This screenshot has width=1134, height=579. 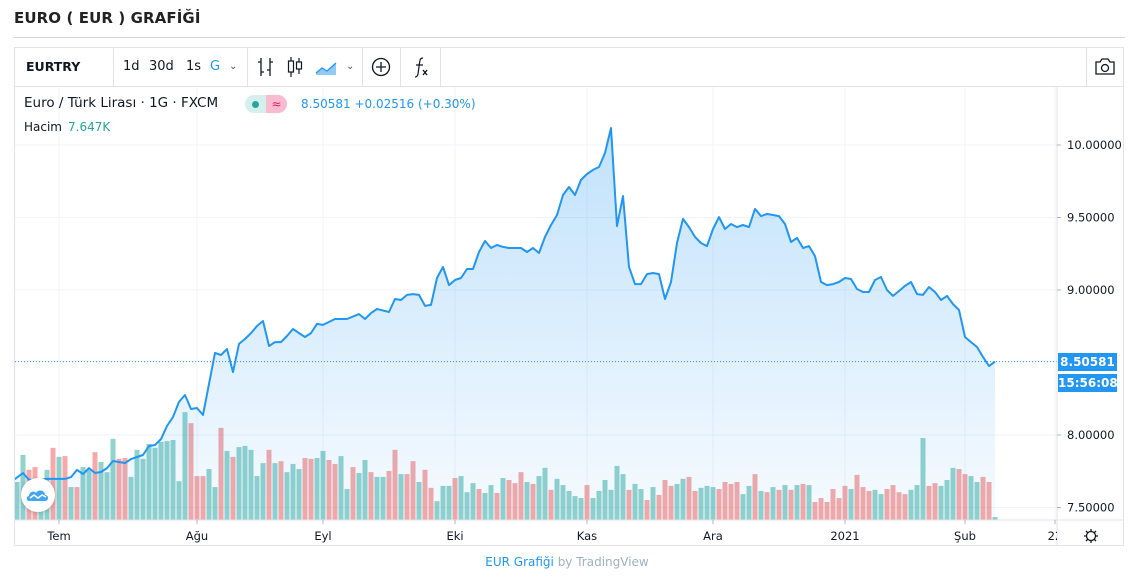 What do you see at coordinates (67, 127) in the screenshot?
I see `legend-volume: Hacim 7.647K` at bounding box center [67, 127].